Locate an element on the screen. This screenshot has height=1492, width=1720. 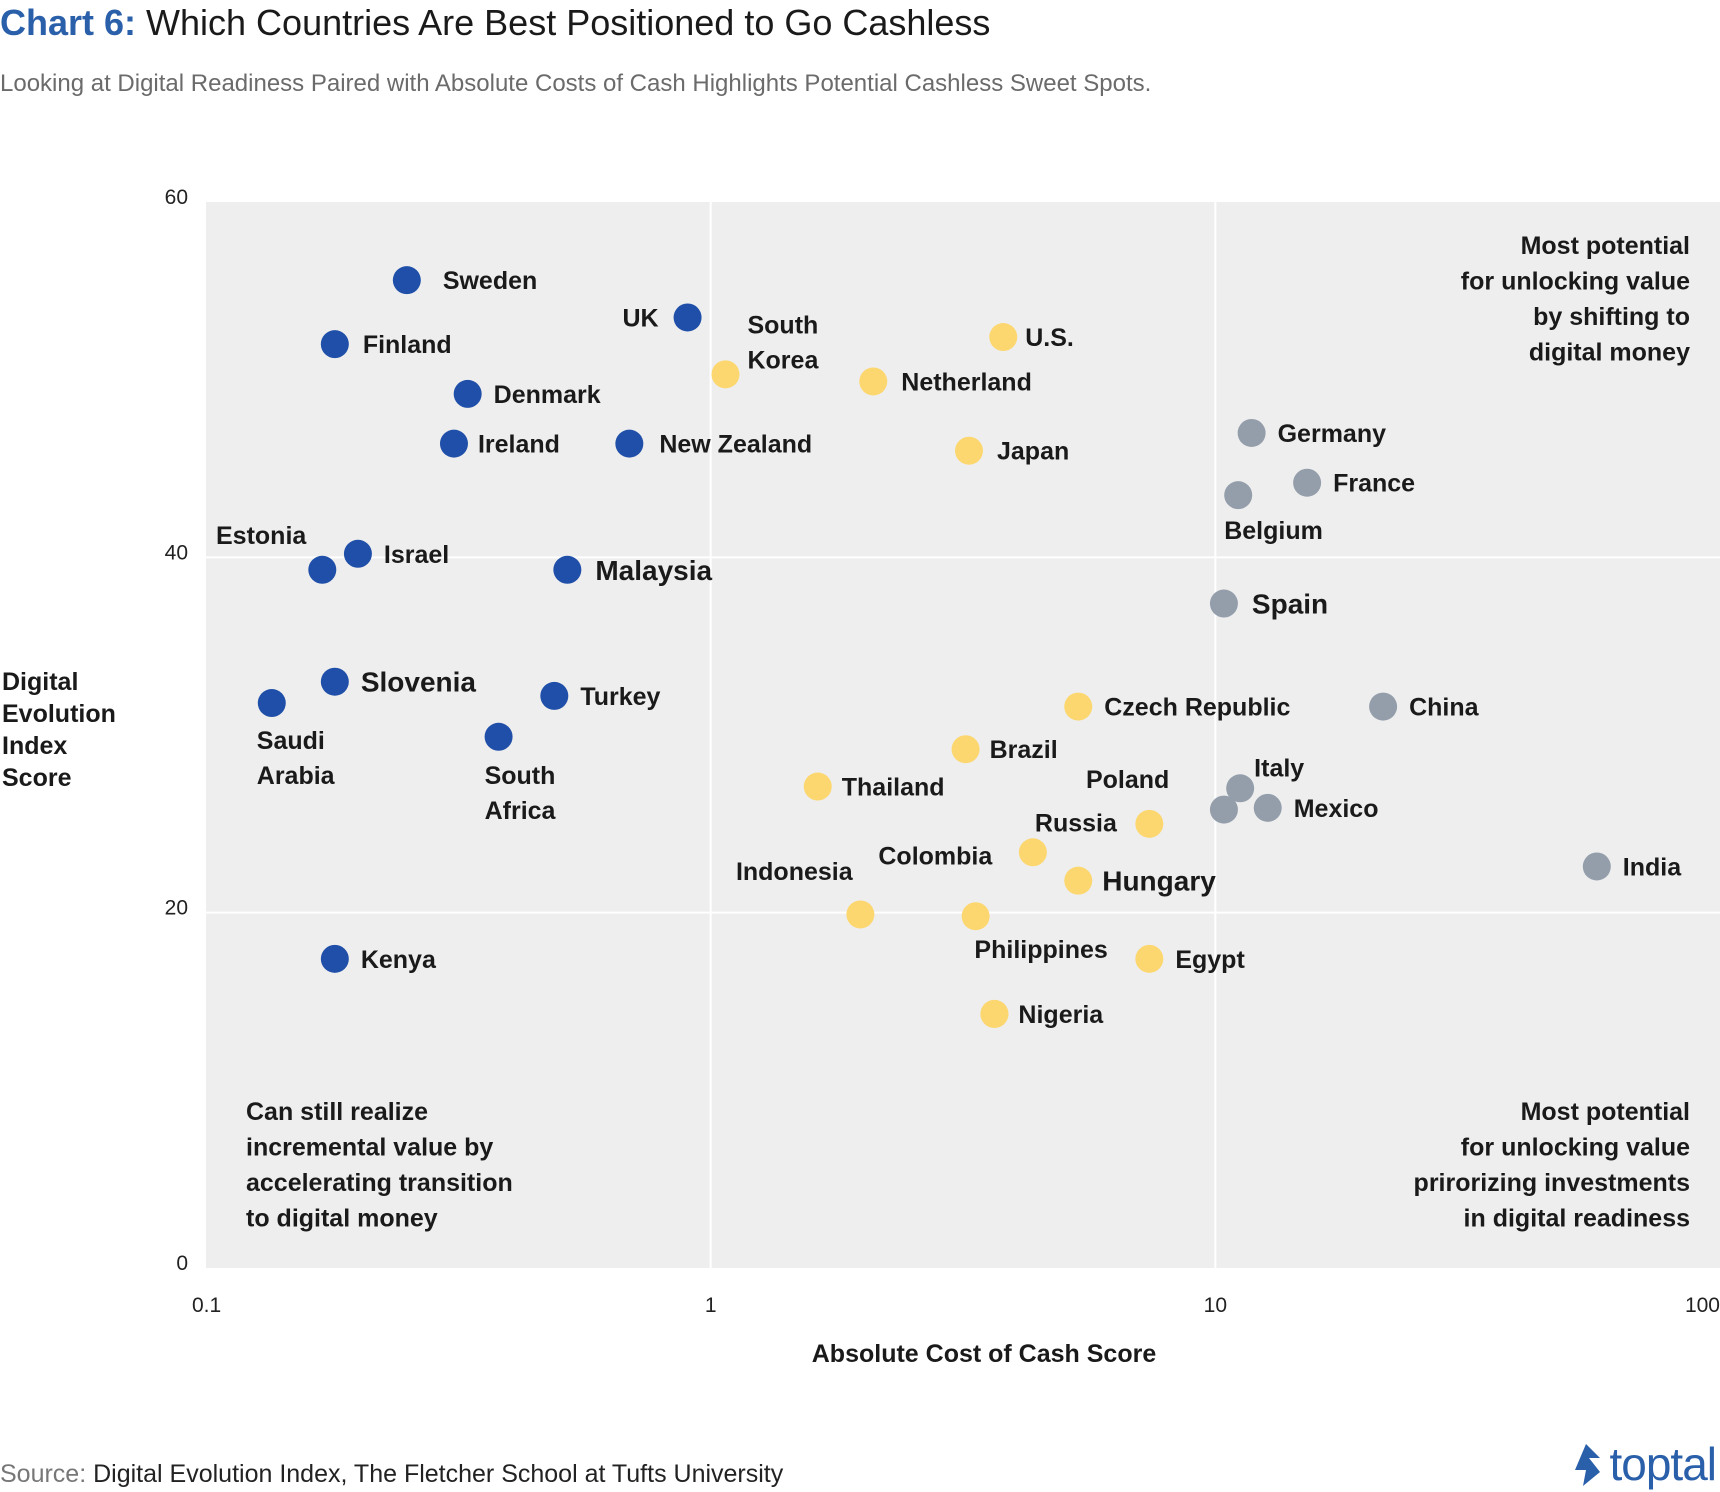
point-label: Thailand is located at coordinates (893, 788).